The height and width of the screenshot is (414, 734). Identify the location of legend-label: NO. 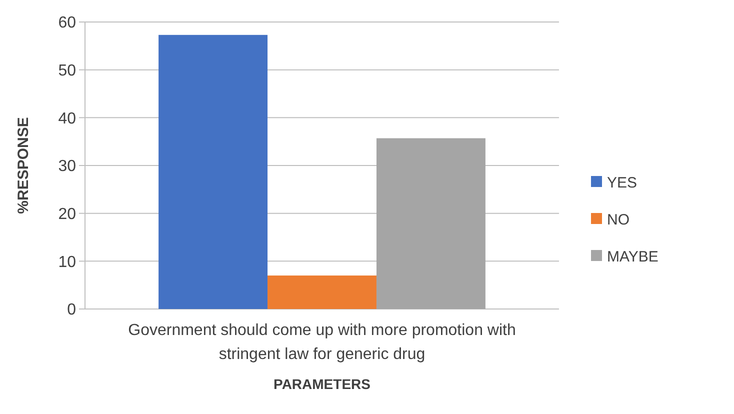
(618, 219).